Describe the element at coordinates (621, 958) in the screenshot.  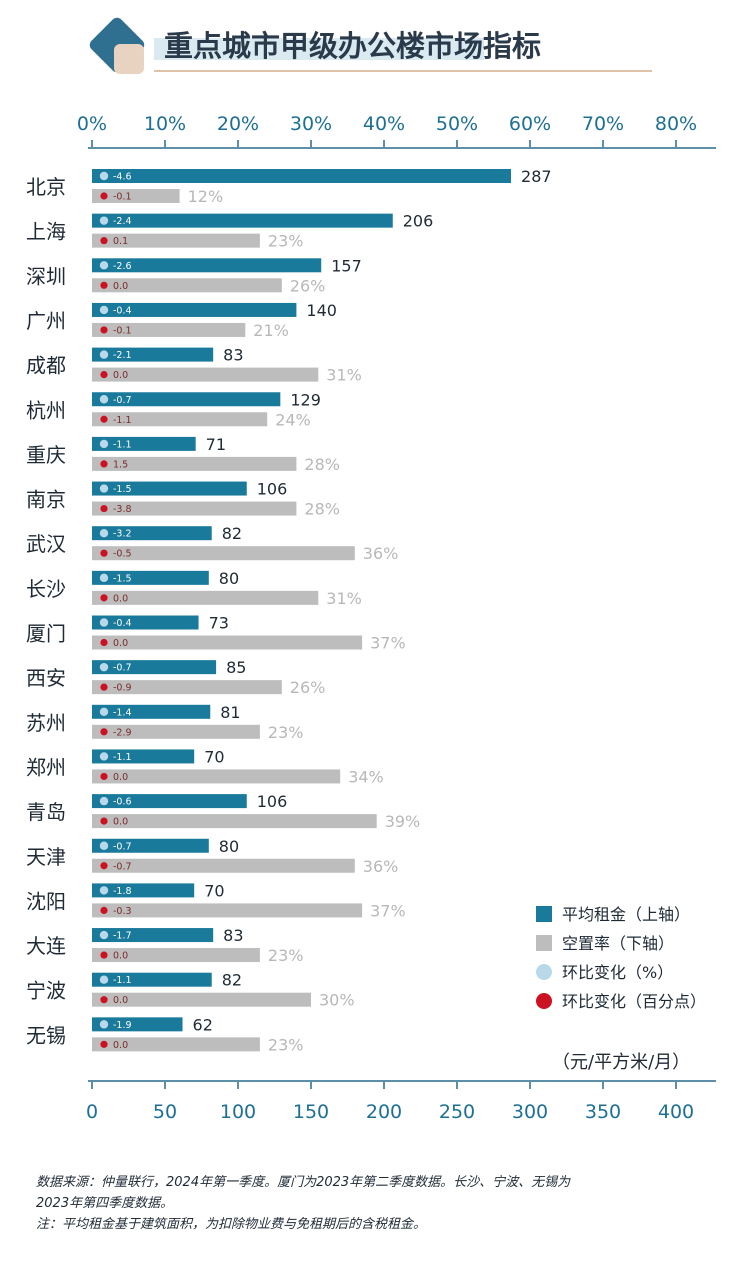
I see `legend: 平均租金（上轴） 空置率（下轴） 环比变化（%） 环比变化（百分点）` at that location.